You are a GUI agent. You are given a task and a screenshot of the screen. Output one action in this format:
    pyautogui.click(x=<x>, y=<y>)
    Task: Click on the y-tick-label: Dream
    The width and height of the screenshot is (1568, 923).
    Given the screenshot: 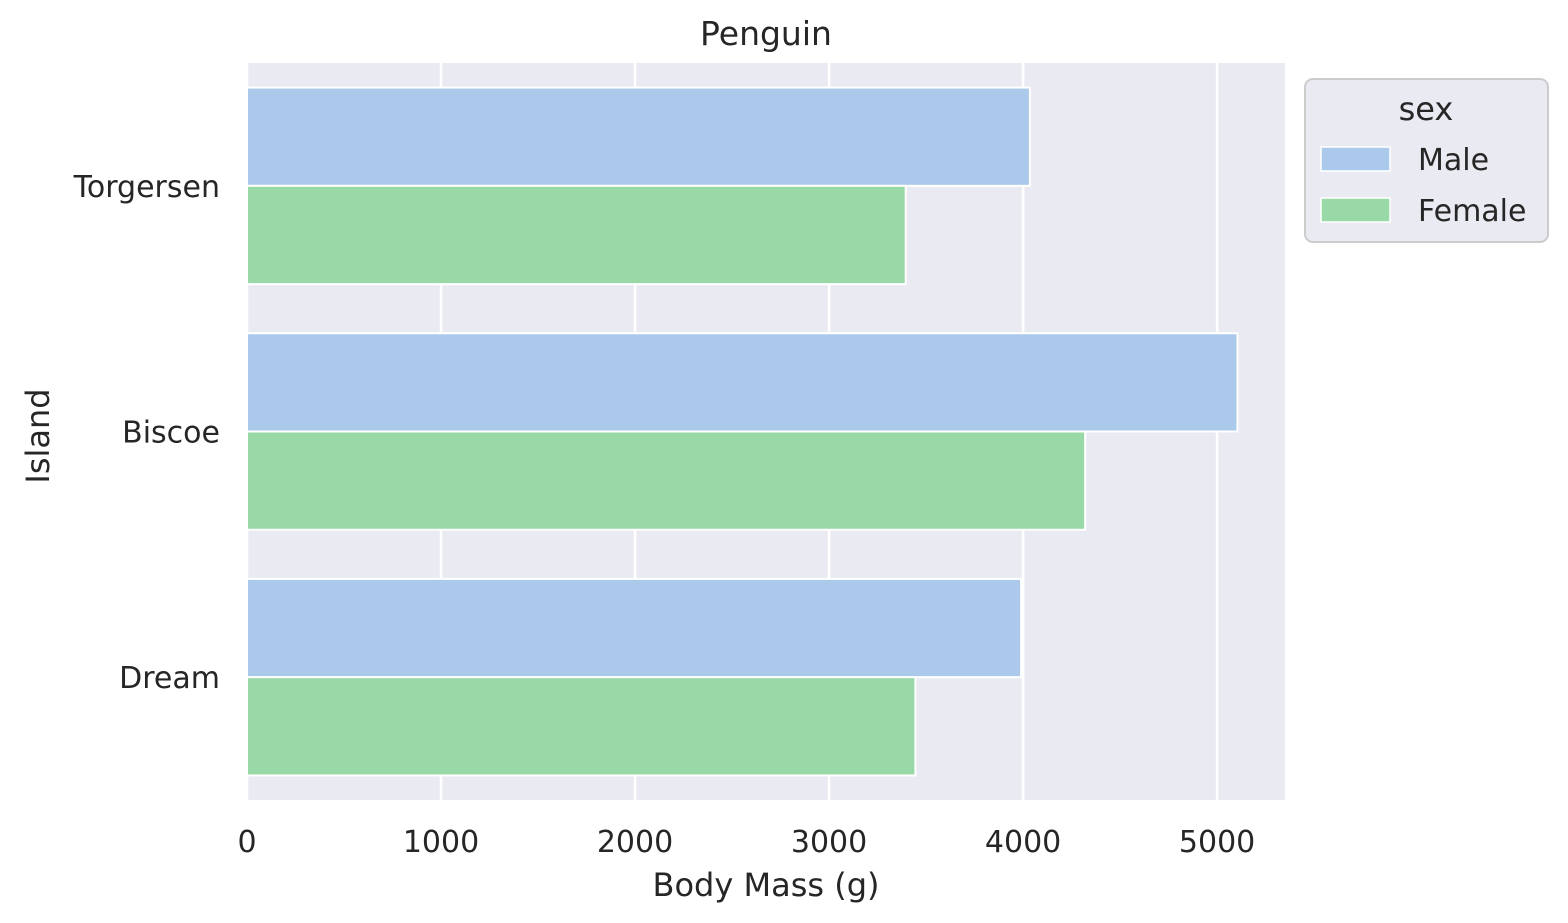 What is the action you would take?
    pyautogui.click(x=169, y=678)
    